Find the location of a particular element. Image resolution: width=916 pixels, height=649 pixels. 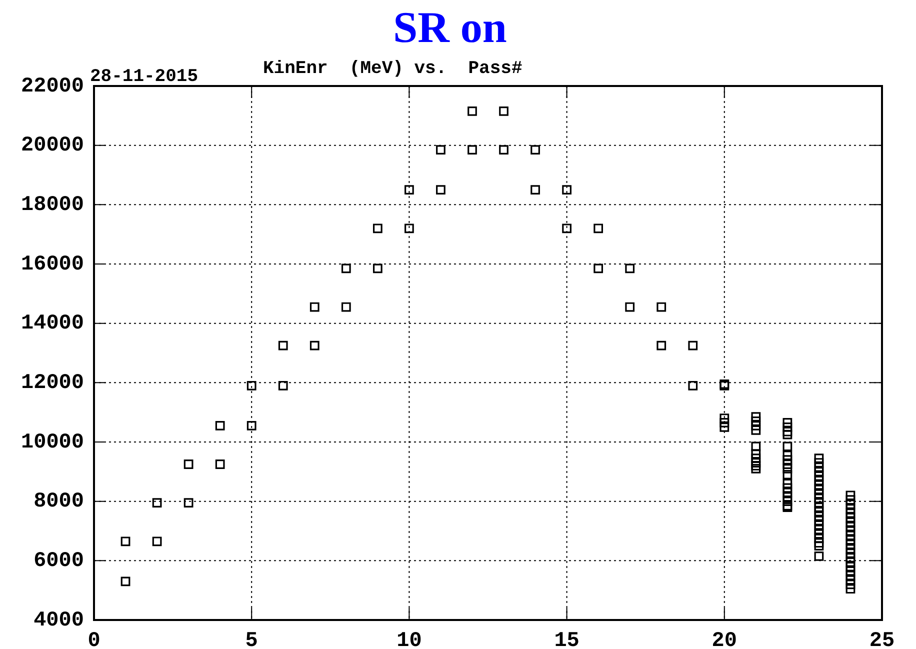

x-tick-label: 25 is located at coordinates (882, 639).